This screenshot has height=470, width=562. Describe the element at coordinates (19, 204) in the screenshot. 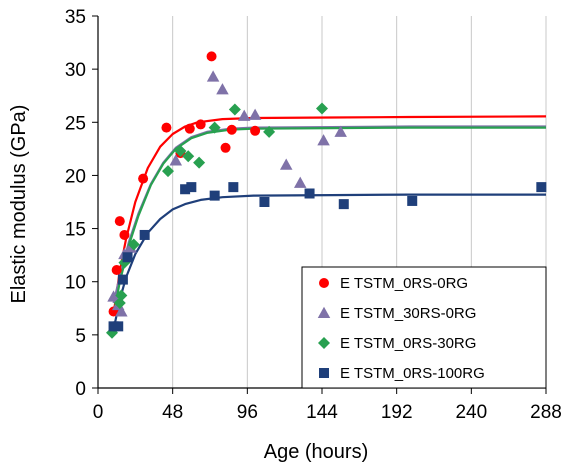

I see `y-axis-title: Elastic modulus (GPa)` at that location.